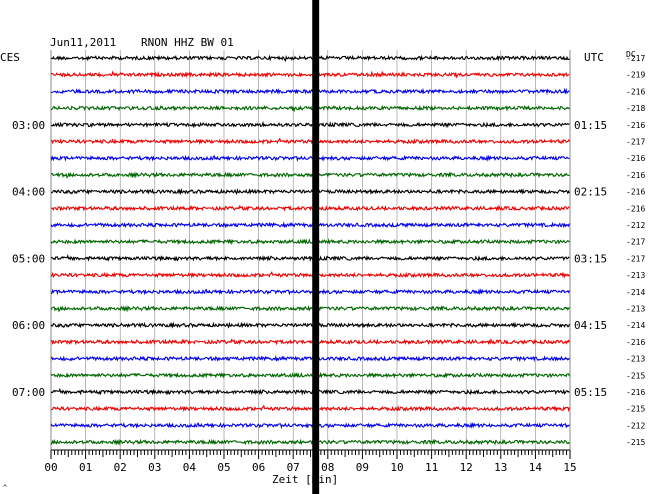  Describe the element at coordinates (590, 392) in the screenshot. I see `right-hour-label: 05:15` at that location.